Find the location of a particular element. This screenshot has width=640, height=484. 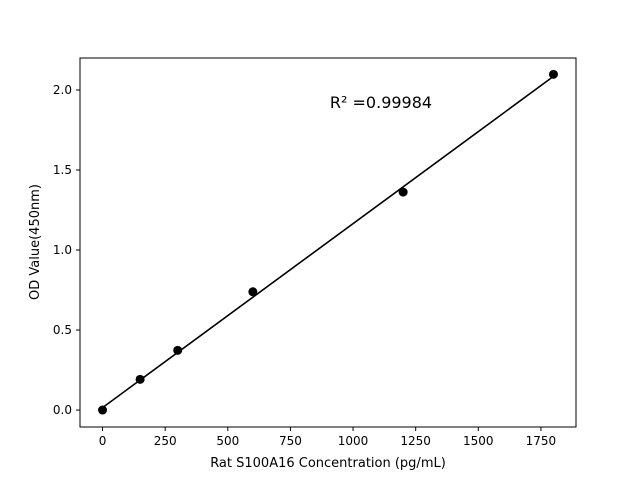

x-tick-label: 1250 is located at coordinates (415, 441).